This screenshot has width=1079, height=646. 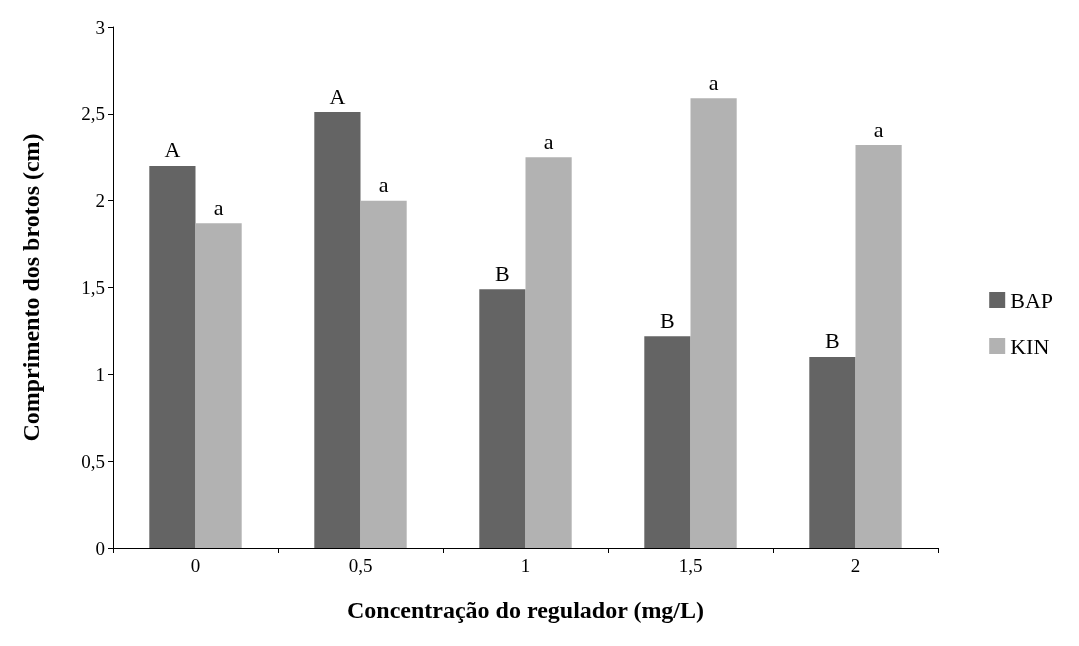 What do you see at coordinates (1030, 346) in the screenshot?
I see `legend-label: KIN` at bounding box center [1030, 346].